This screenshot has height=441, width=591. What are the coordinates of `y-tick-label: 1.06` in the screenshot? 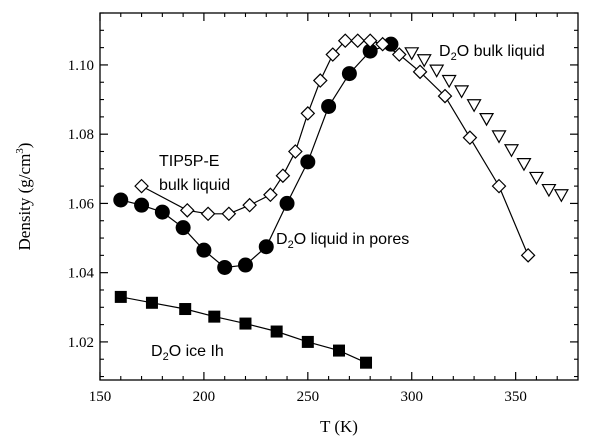 It's located at (81, 204).